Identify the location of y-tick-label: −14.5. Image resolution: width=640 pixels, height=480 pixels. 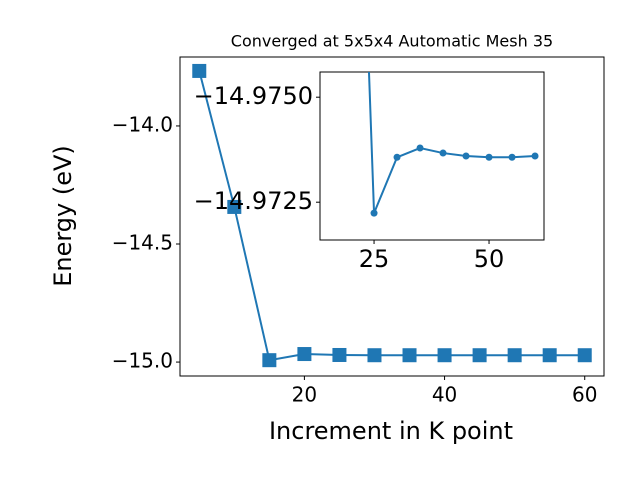
(142, 243).